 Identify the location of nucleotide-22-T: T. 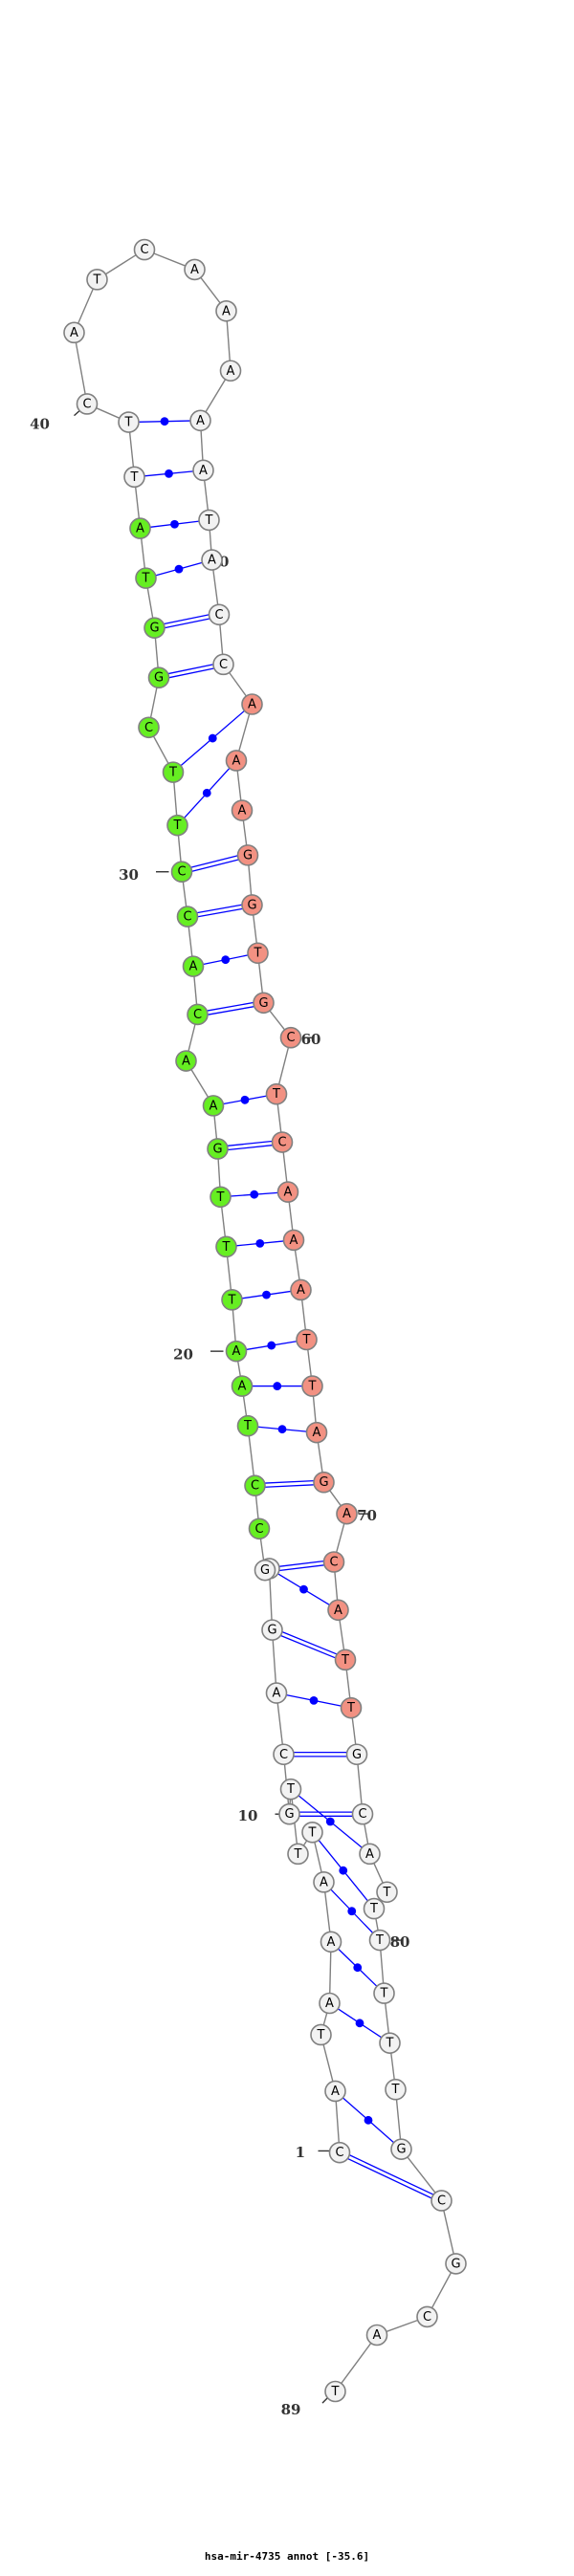
(226, 1246).